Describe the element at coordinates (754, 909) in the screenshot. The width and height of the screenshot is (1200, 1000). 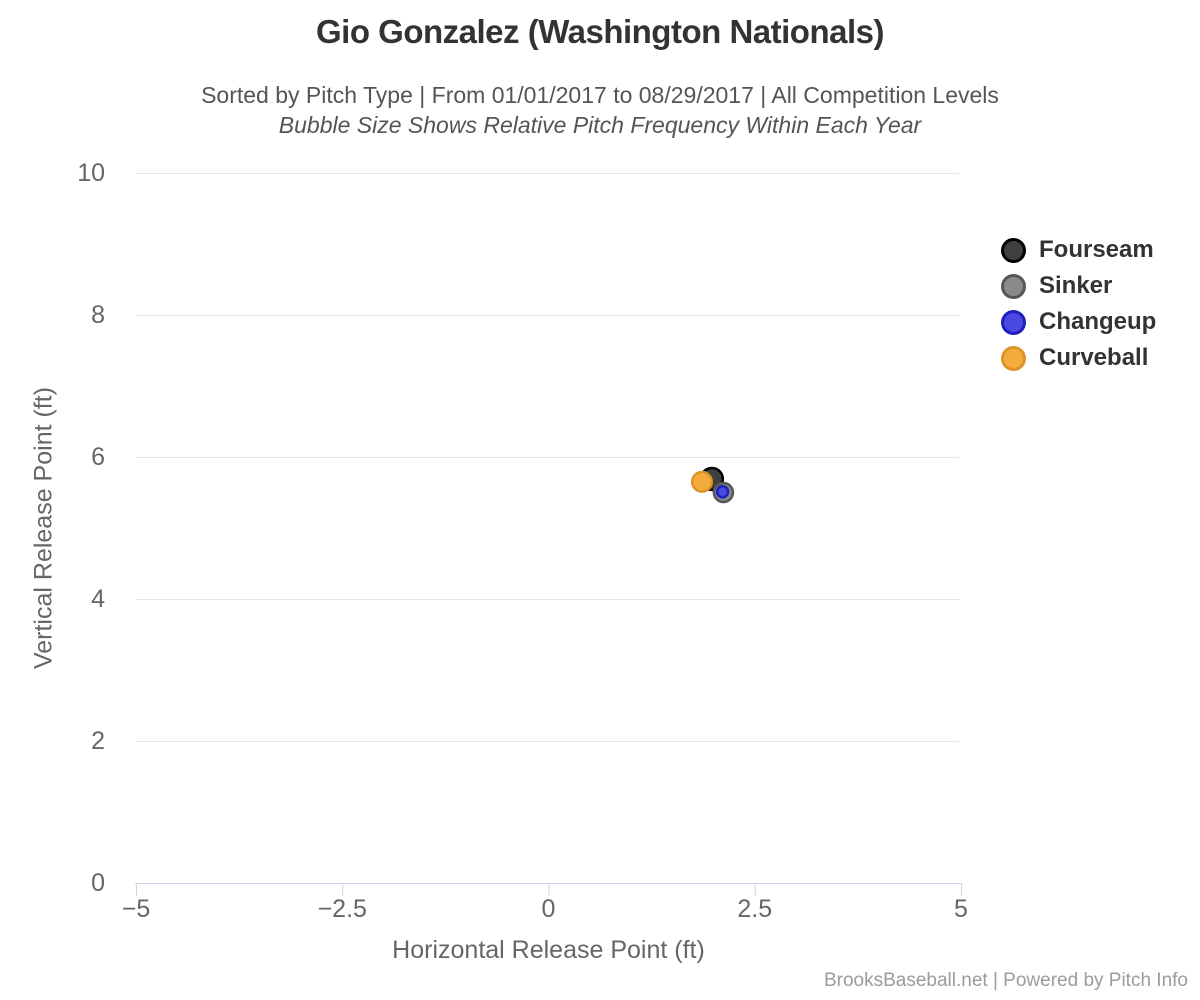
I see `x-tick-label-2.5: 2.5` at that location.